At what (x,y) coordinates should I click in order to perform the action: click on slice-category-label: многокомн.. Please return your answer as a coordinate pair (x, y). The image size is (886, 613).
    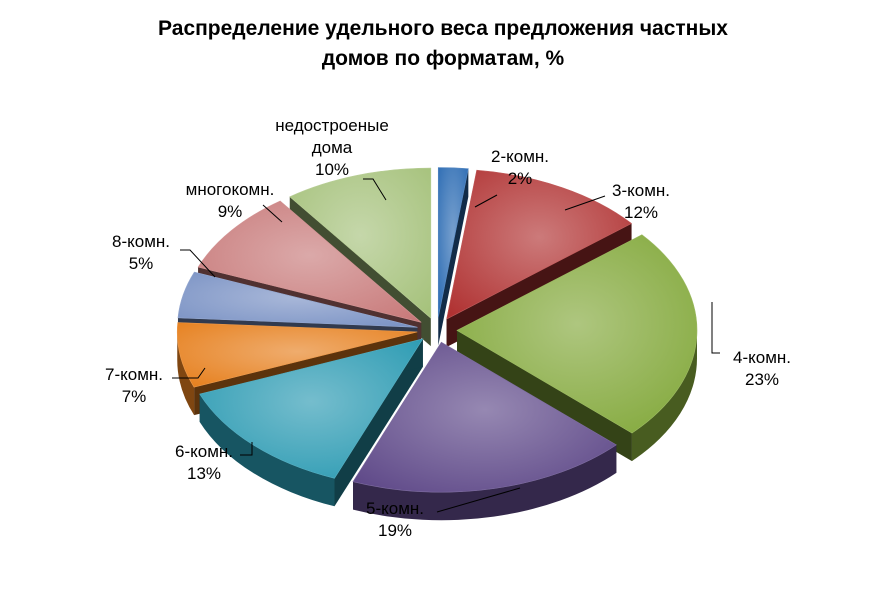
    Looking at the image, I should click on (230, 189).